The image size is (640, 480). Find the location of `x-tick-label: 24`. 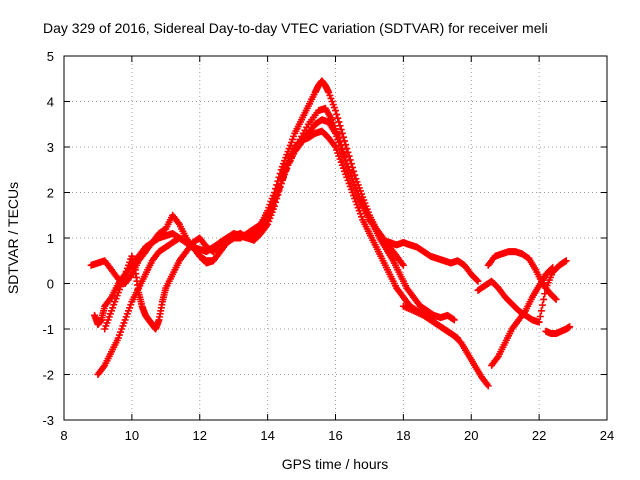

x-tick-label: 24 is located at coordinates (607, 435).